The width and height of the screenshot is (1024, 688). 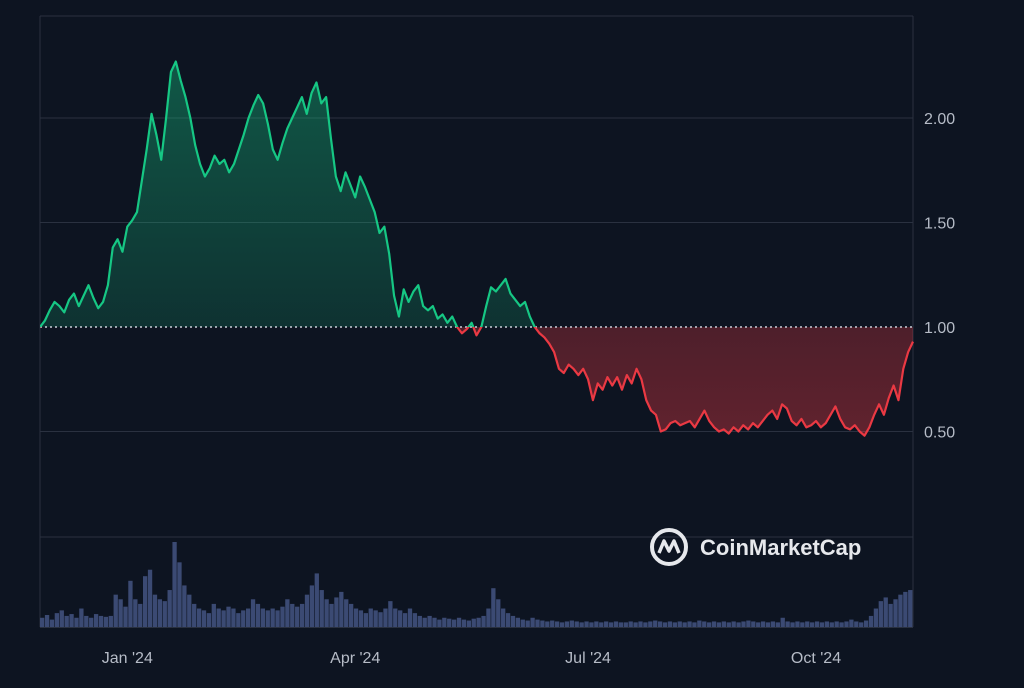 What do you see at coordinates (780, 547) in the screenshot?
I see `brand-name: CoinMarketCap` at bounding box center [780, 547].